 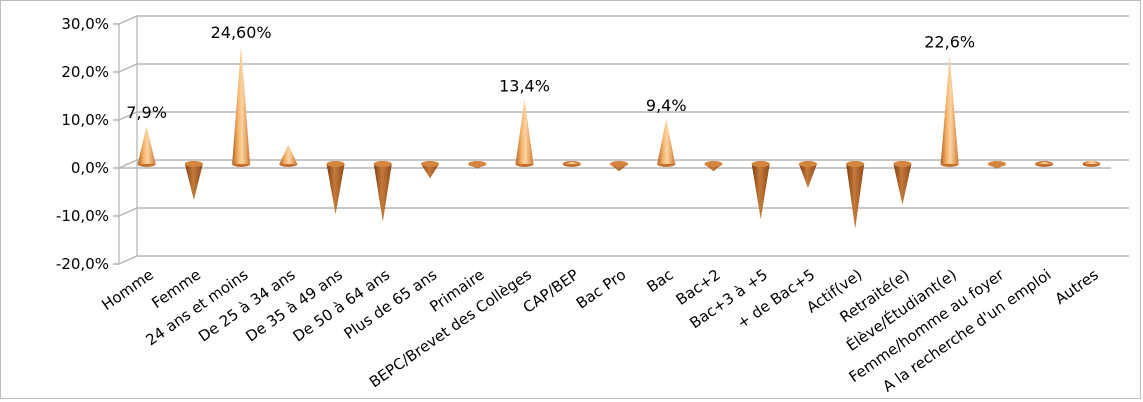 What do you see at coordinates (146, 112) in the screenshot?
I see `data-label: 7,9%` at bounding box center [146, 112].